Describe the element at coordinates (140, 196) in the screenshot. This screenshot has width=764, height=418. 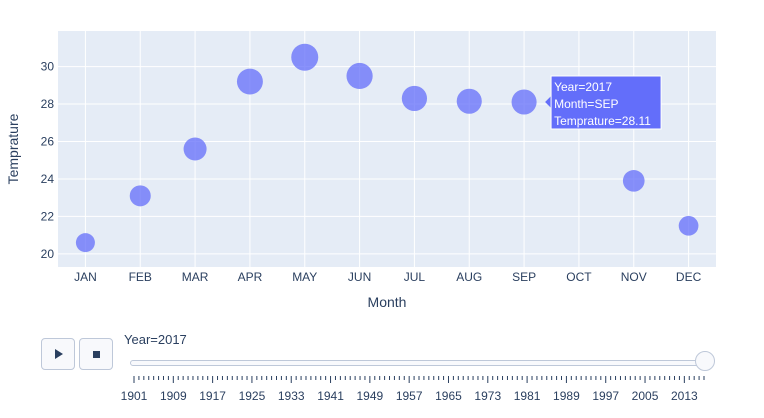
I see `marker-feb` at that location.